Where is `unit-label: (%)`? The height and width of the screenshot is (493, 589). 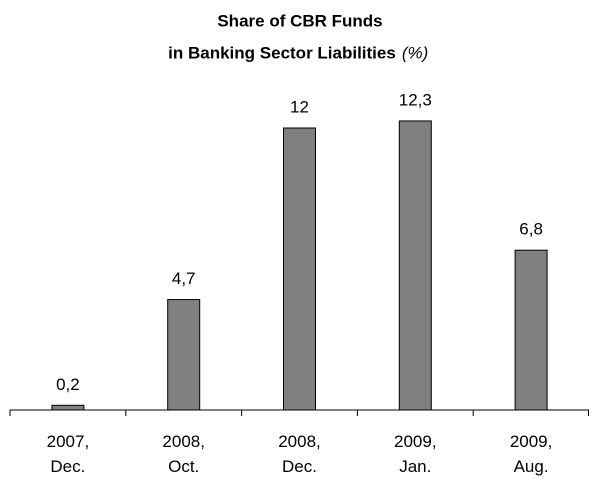
unit-label: (%) is located at coordinates (415, 52).